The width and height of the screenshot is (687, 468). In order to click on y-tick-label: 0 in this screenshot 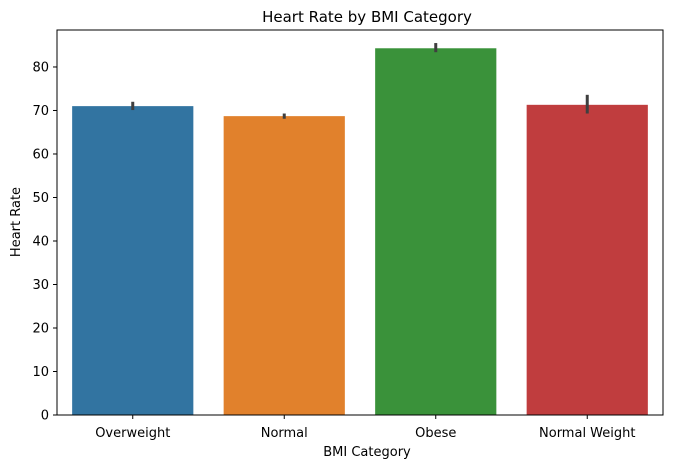, I will do `click(45, 416)`.